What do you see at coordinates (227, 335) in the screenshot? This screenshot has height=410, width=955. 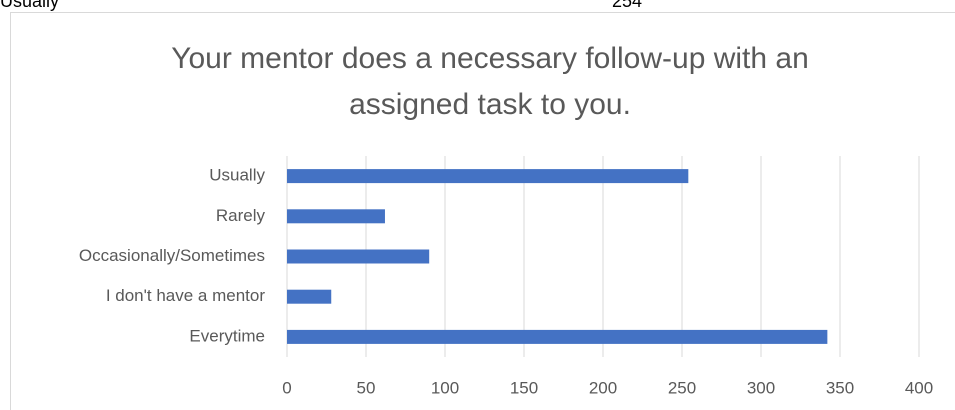 I see `y-tick-label: Everytime` at bounding box center [227, 335].